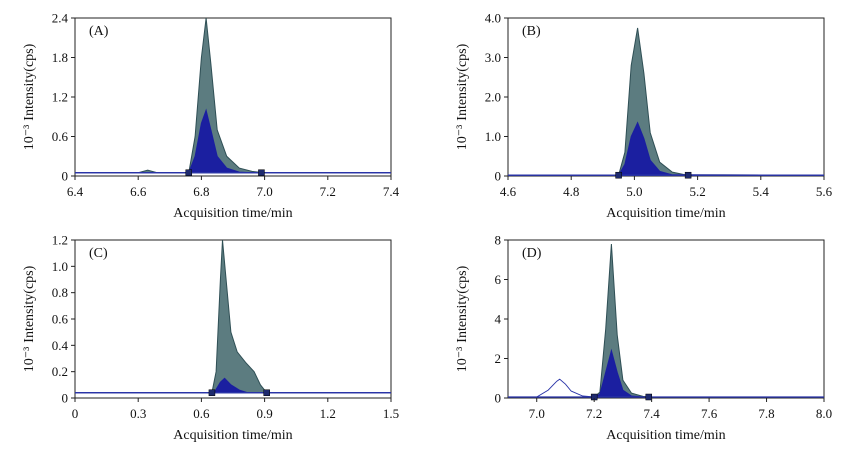  I want to click on x-tick-label: 6.8, so click(201, 191).